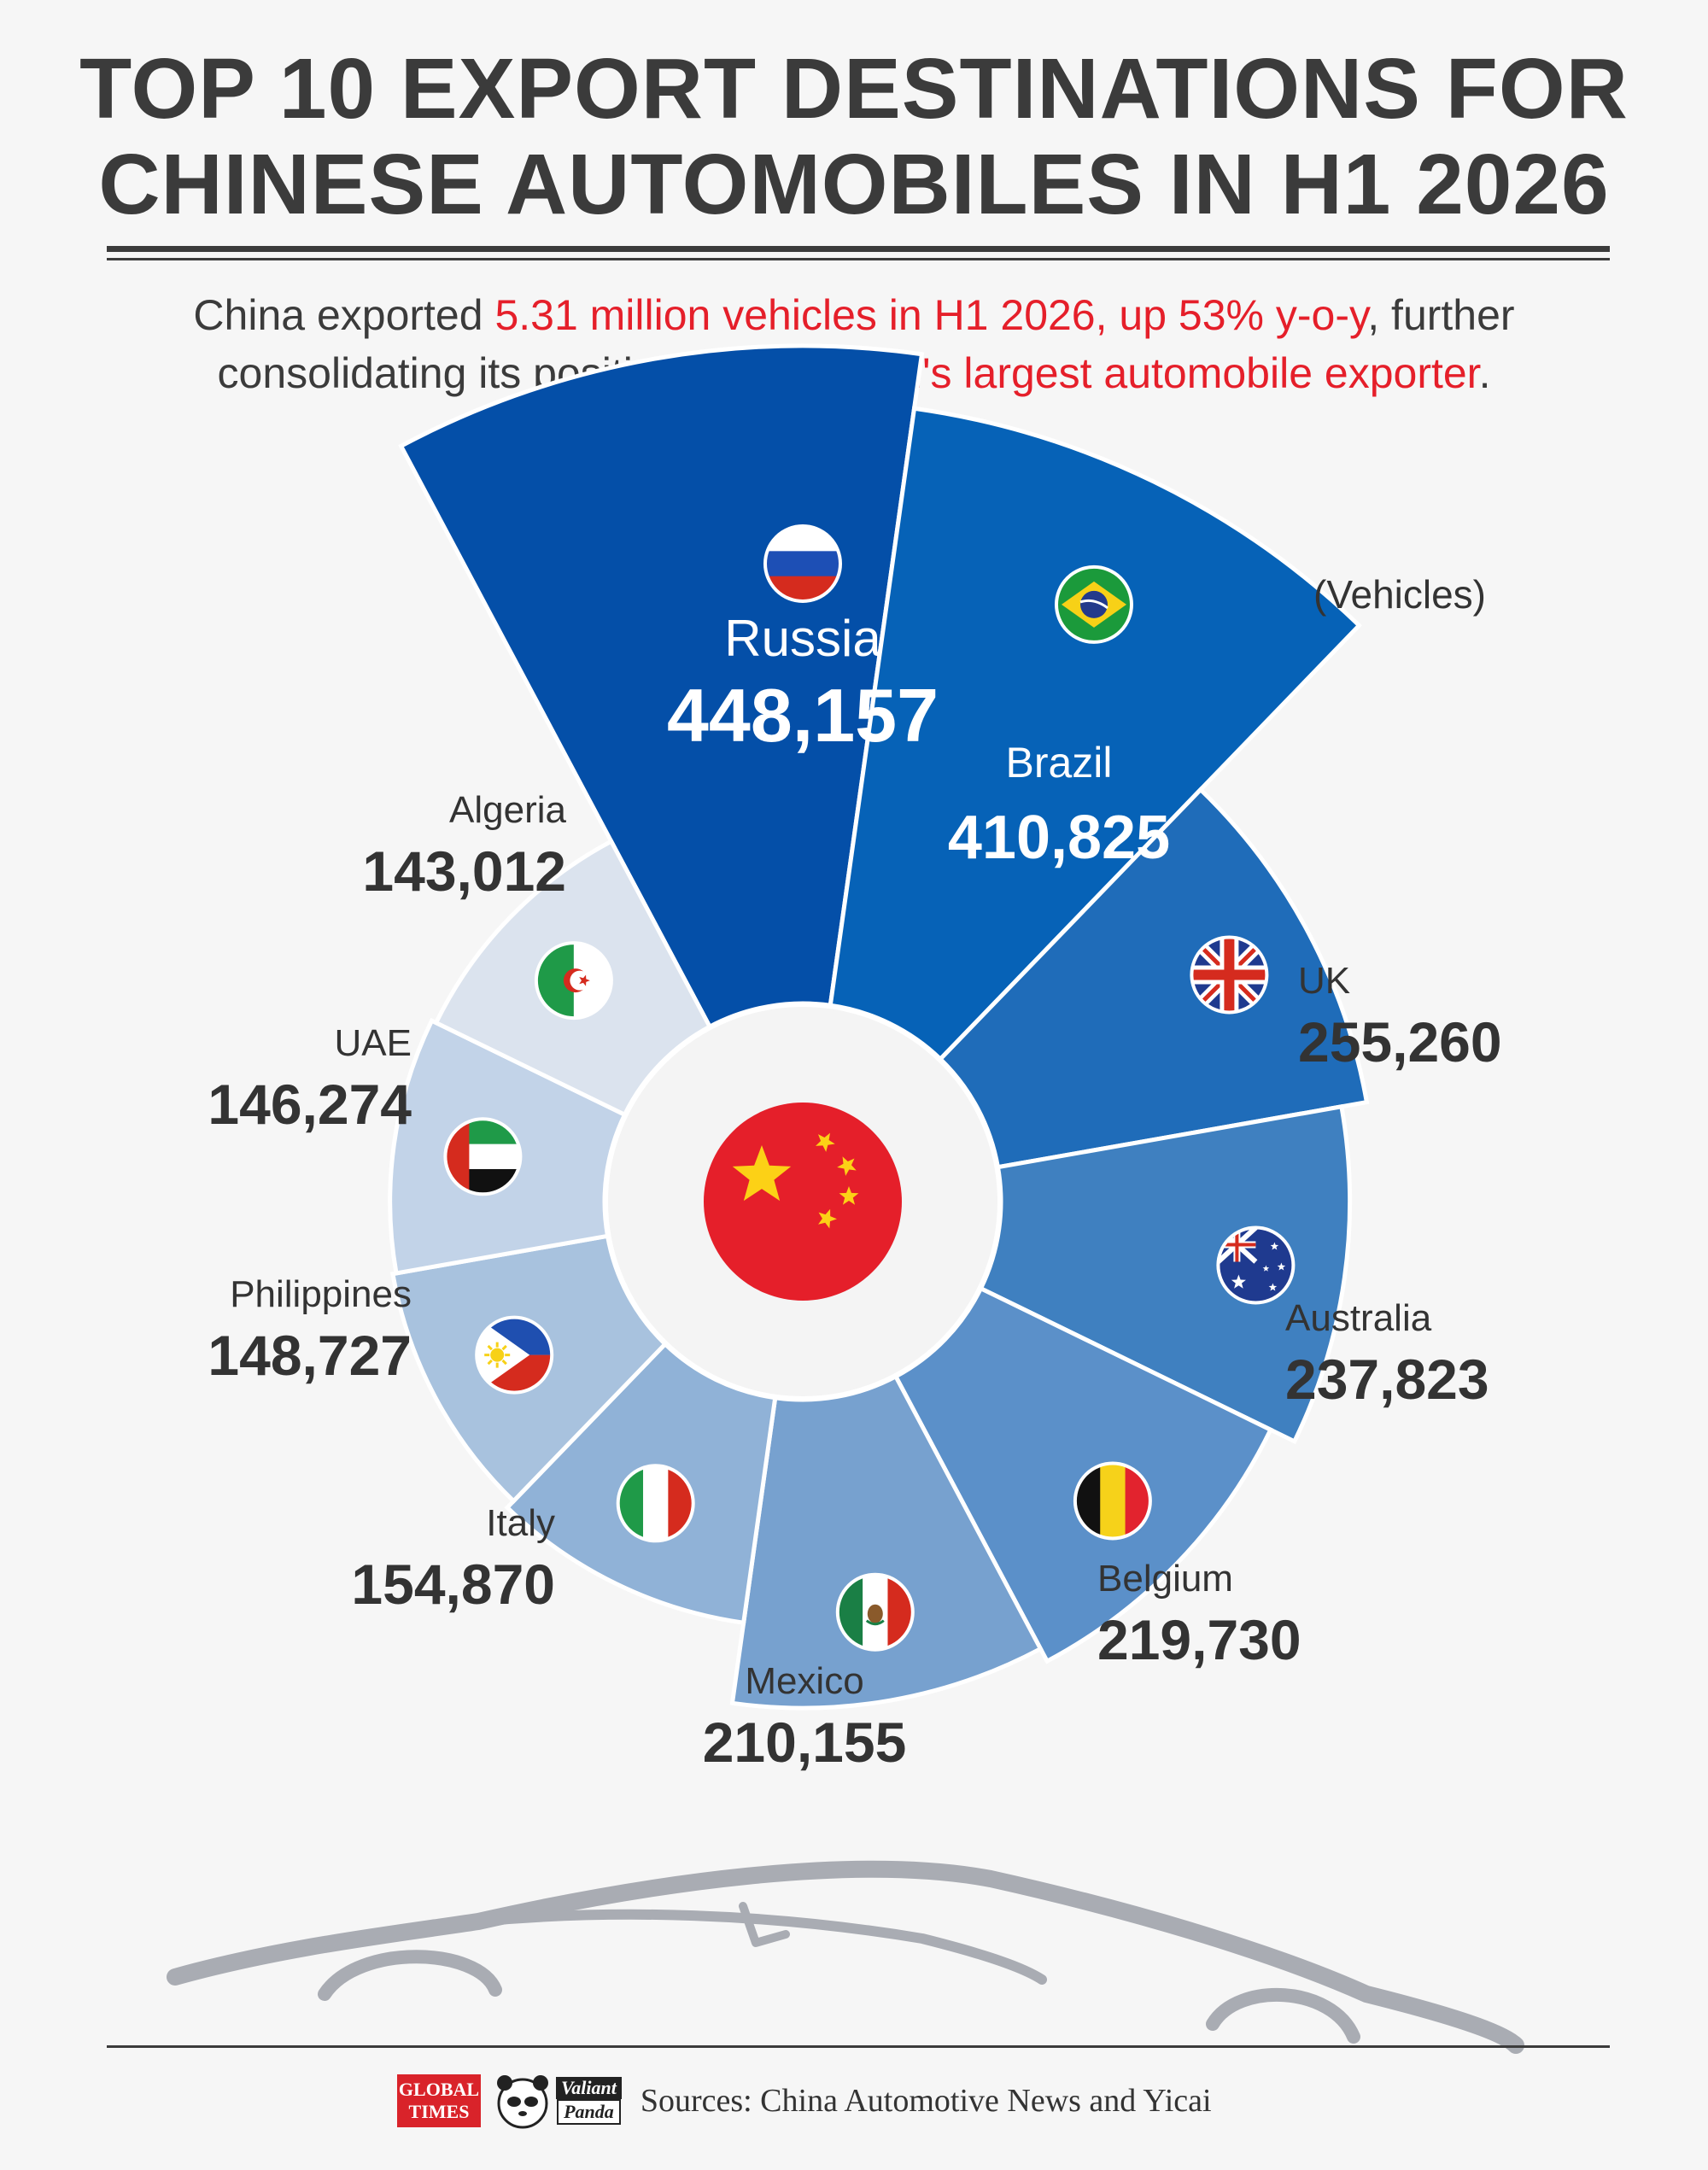 This screenshot has height=2170, width=1708. I want to click on label-name-australia: Australia, so click(1358, 1318).